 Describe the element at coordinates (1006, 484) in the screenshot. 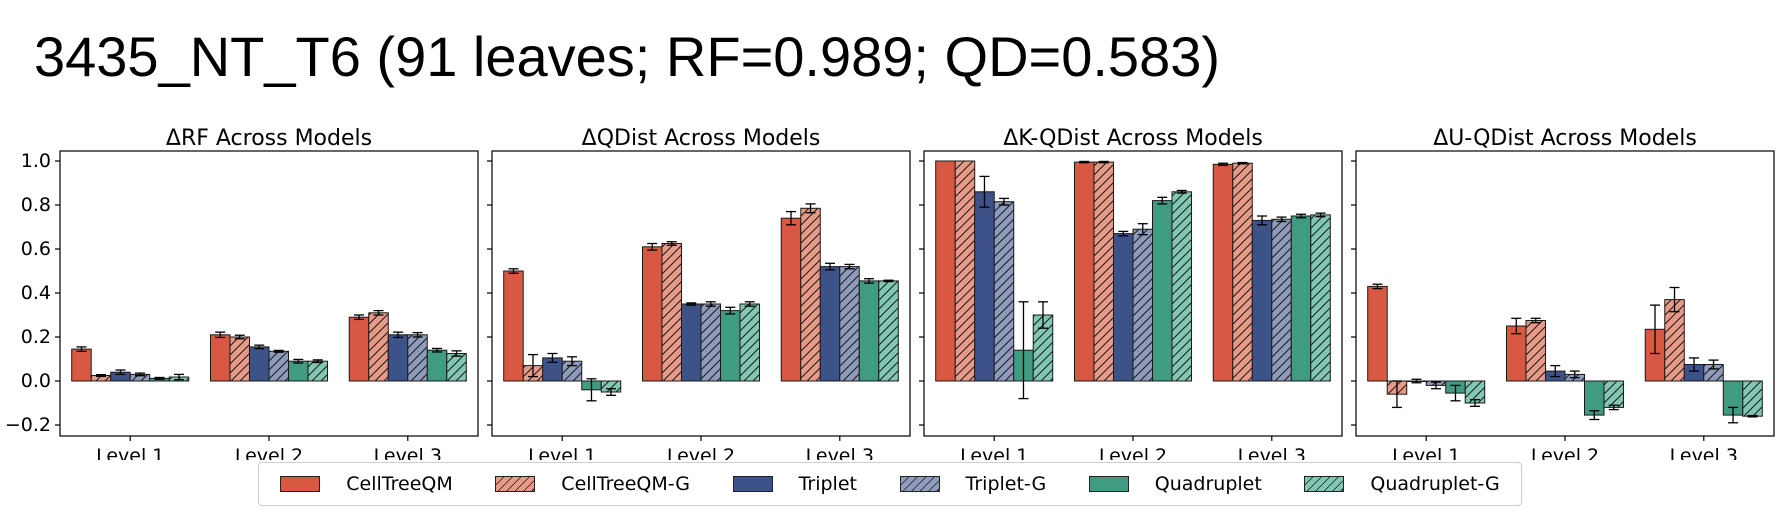

I see `legend-label: Triplet-G` at that location.